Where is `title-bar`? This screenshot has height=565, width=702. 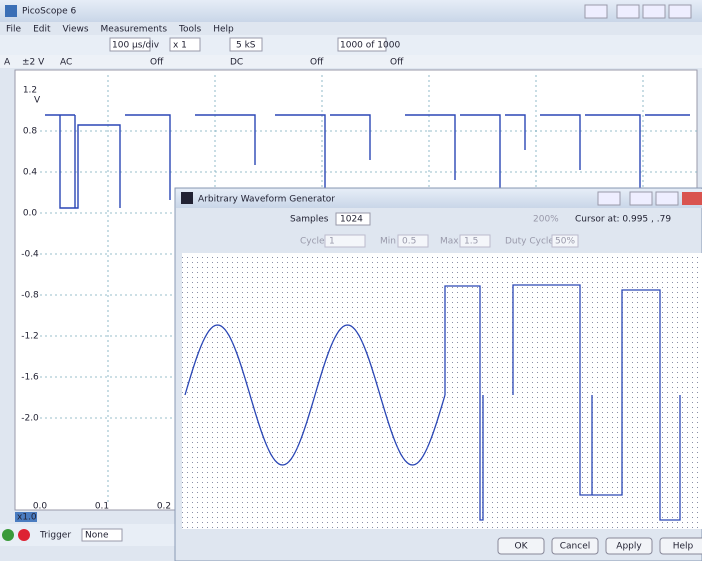 title-bar is located at coordinates (351, 11).